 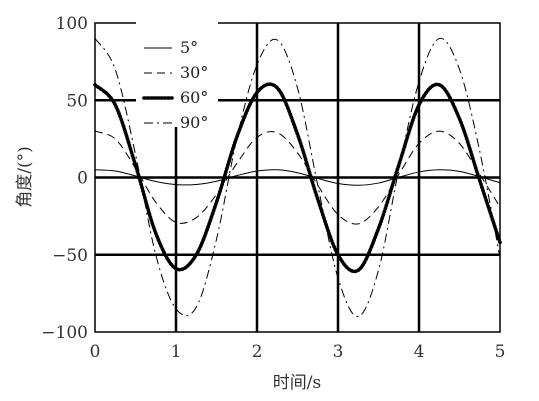 I want to click on y-axis-label: 角度/(°), so click(x=25, y=177).